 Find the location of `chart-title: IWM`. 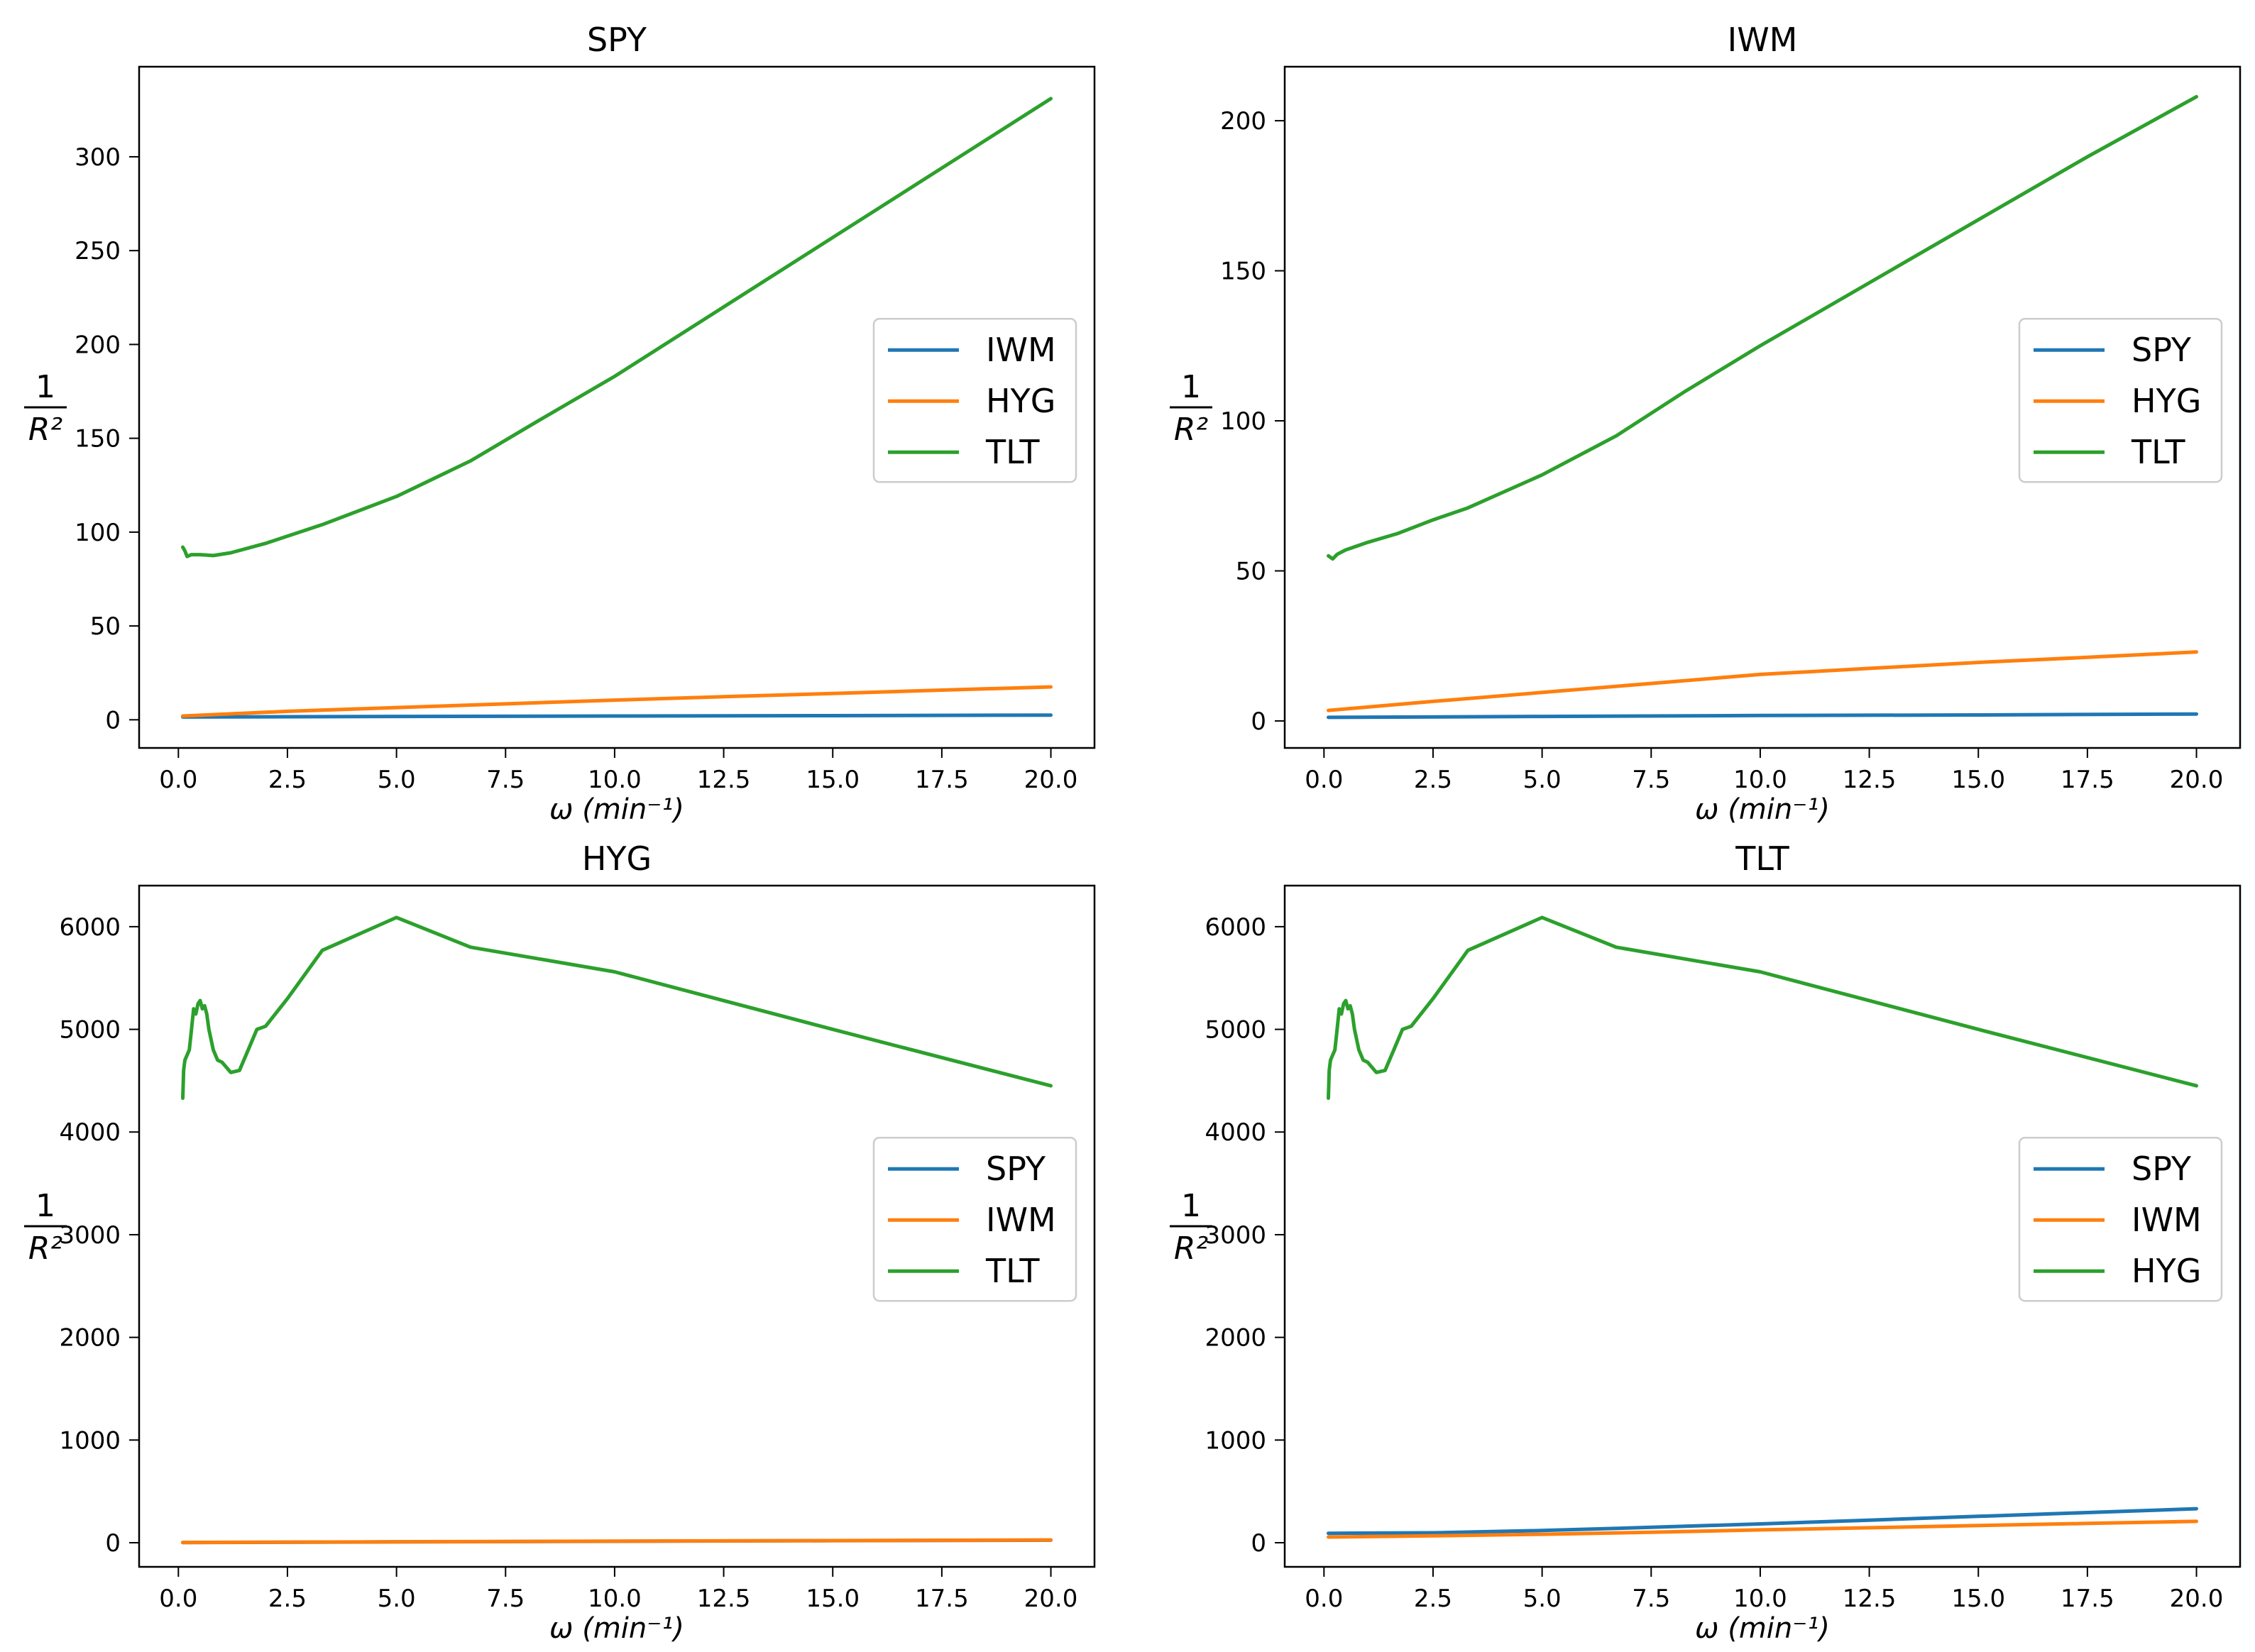

chart-title: IWM is located at coordinates (1763, 40).